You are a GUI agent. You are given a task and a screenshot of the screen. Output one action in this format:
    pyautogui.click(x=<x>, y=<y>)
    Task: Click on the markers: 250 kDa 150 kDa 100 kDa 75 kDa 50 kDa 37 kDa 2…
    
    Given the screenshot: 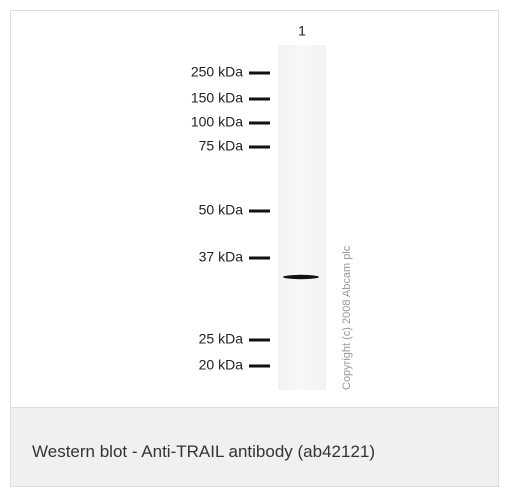 What is the action you would take?
    pyautogui.click(x=230, y=218)
    